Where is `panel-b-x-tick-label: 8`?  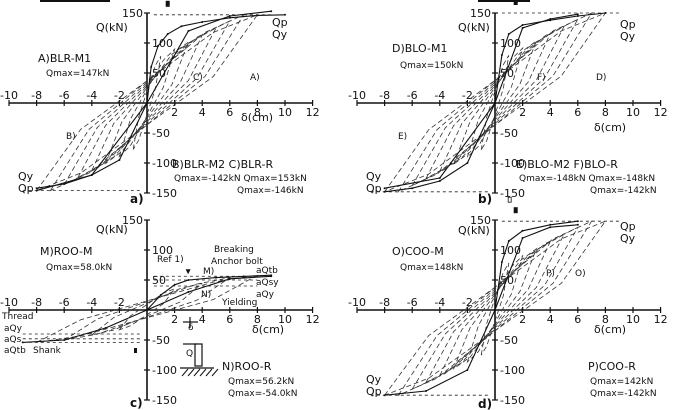 panel-b-x-tick-label: 8 is located at coordinates (605, 112).